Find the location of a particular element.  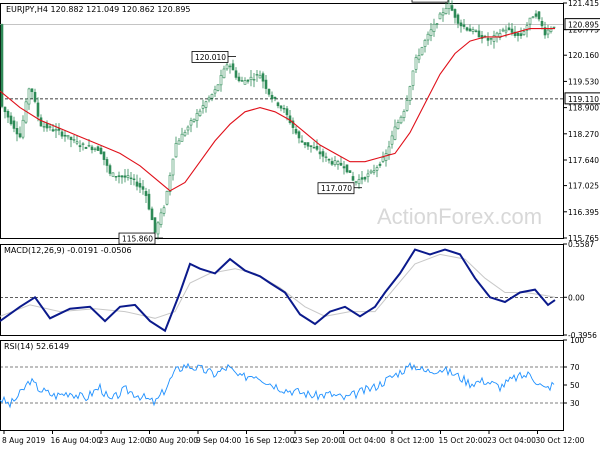

time-tick-label: 16 Aug 04:00 is located at coordinates (76, 440).